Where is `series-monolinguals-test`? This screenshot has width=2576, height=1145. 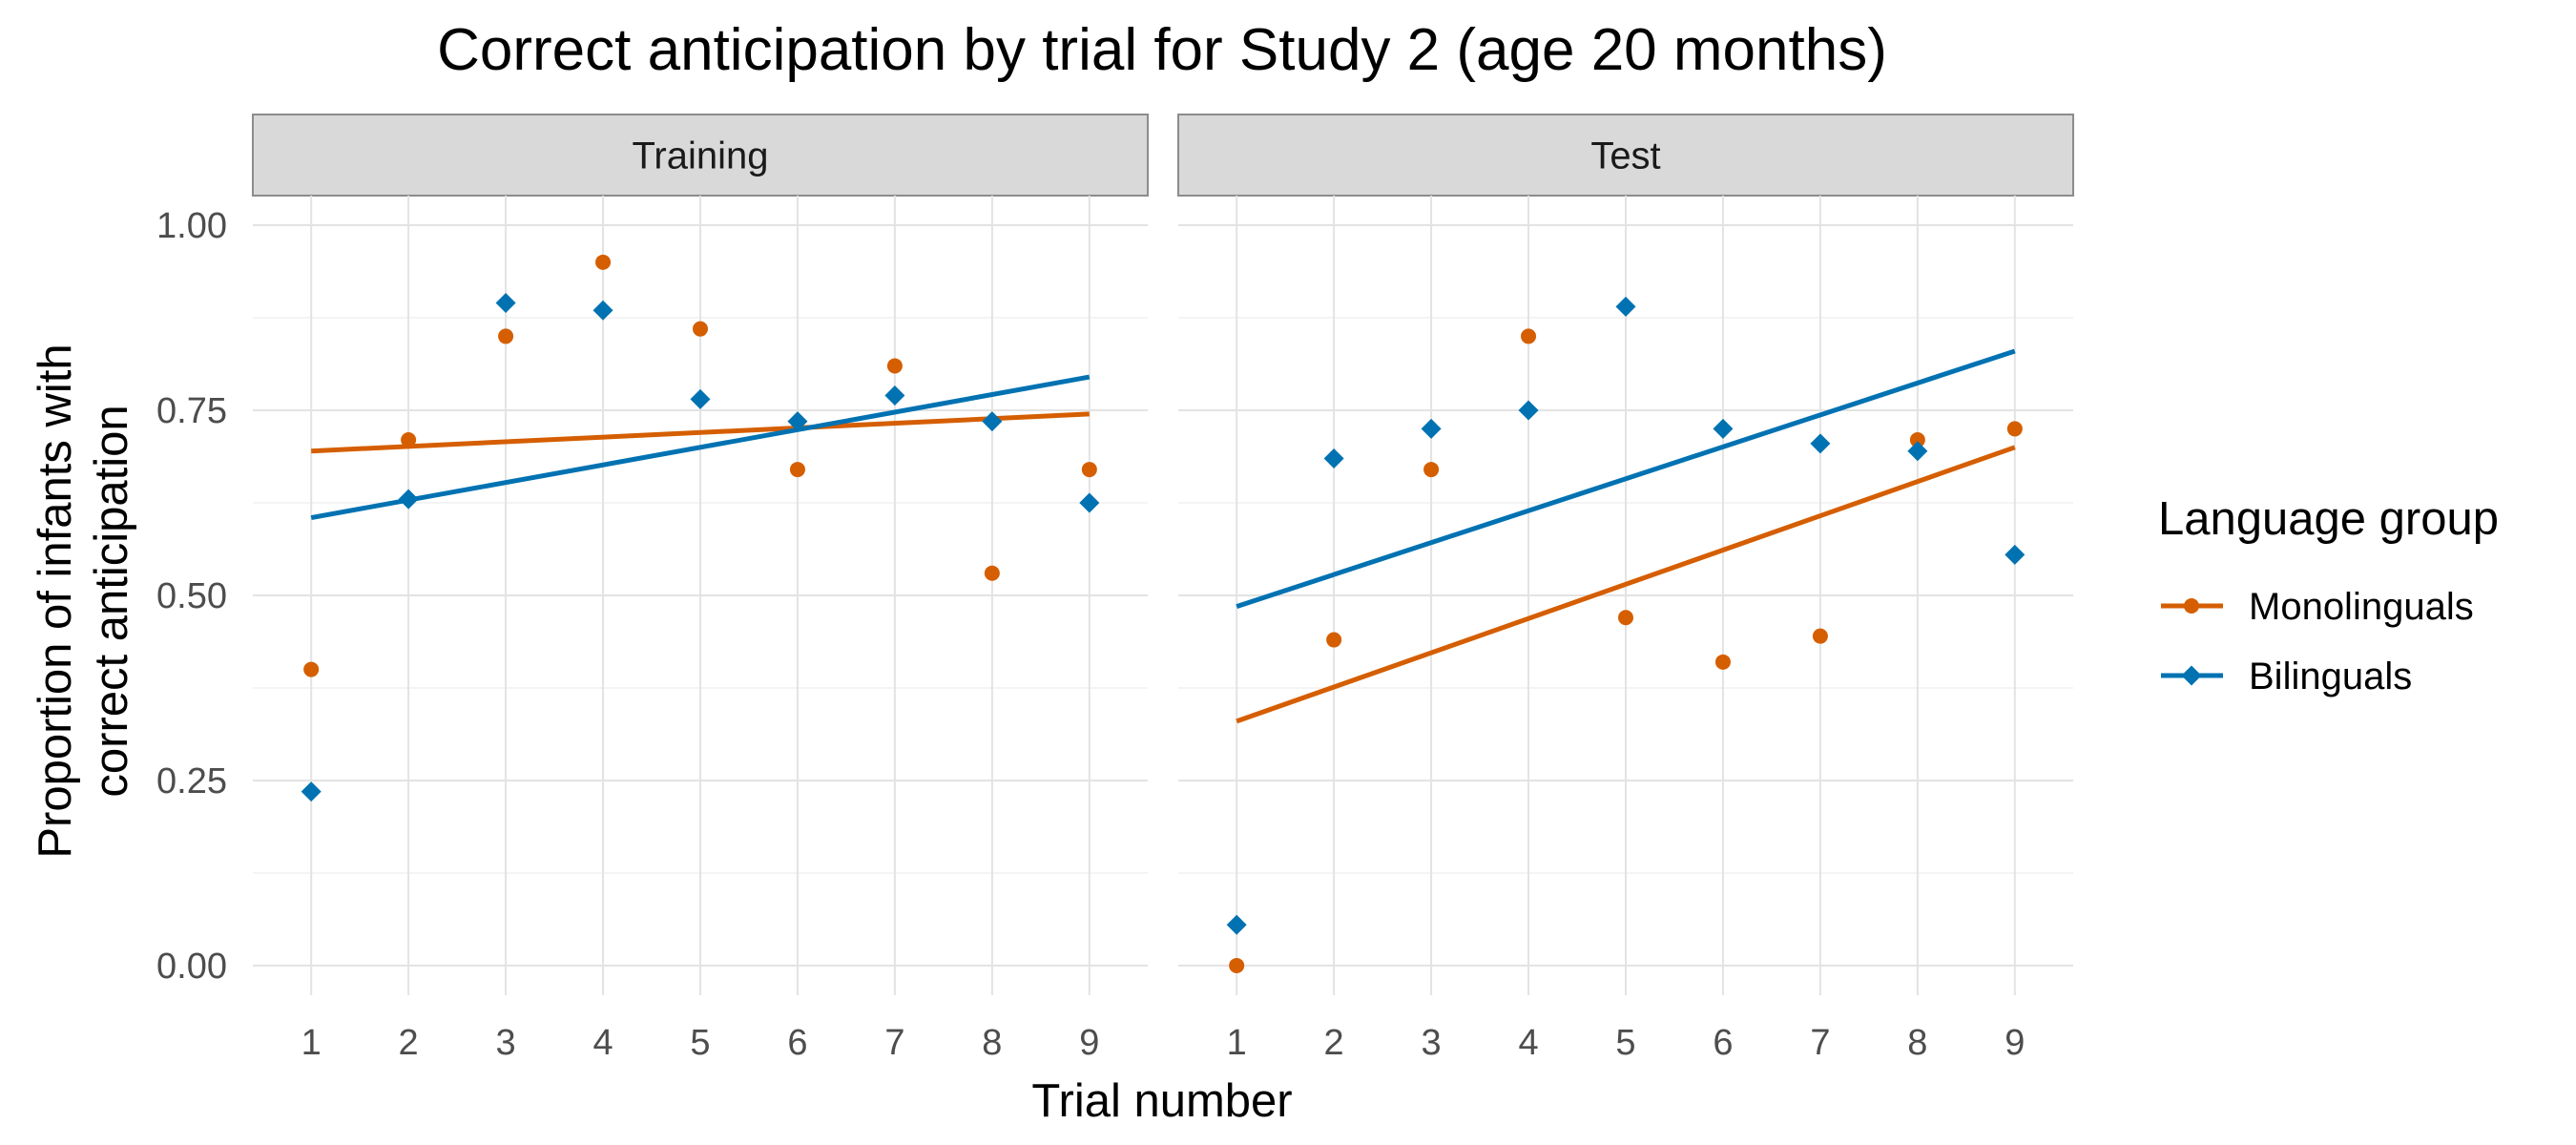
series-monolinguals-test is located at coordinates (1626, 585).